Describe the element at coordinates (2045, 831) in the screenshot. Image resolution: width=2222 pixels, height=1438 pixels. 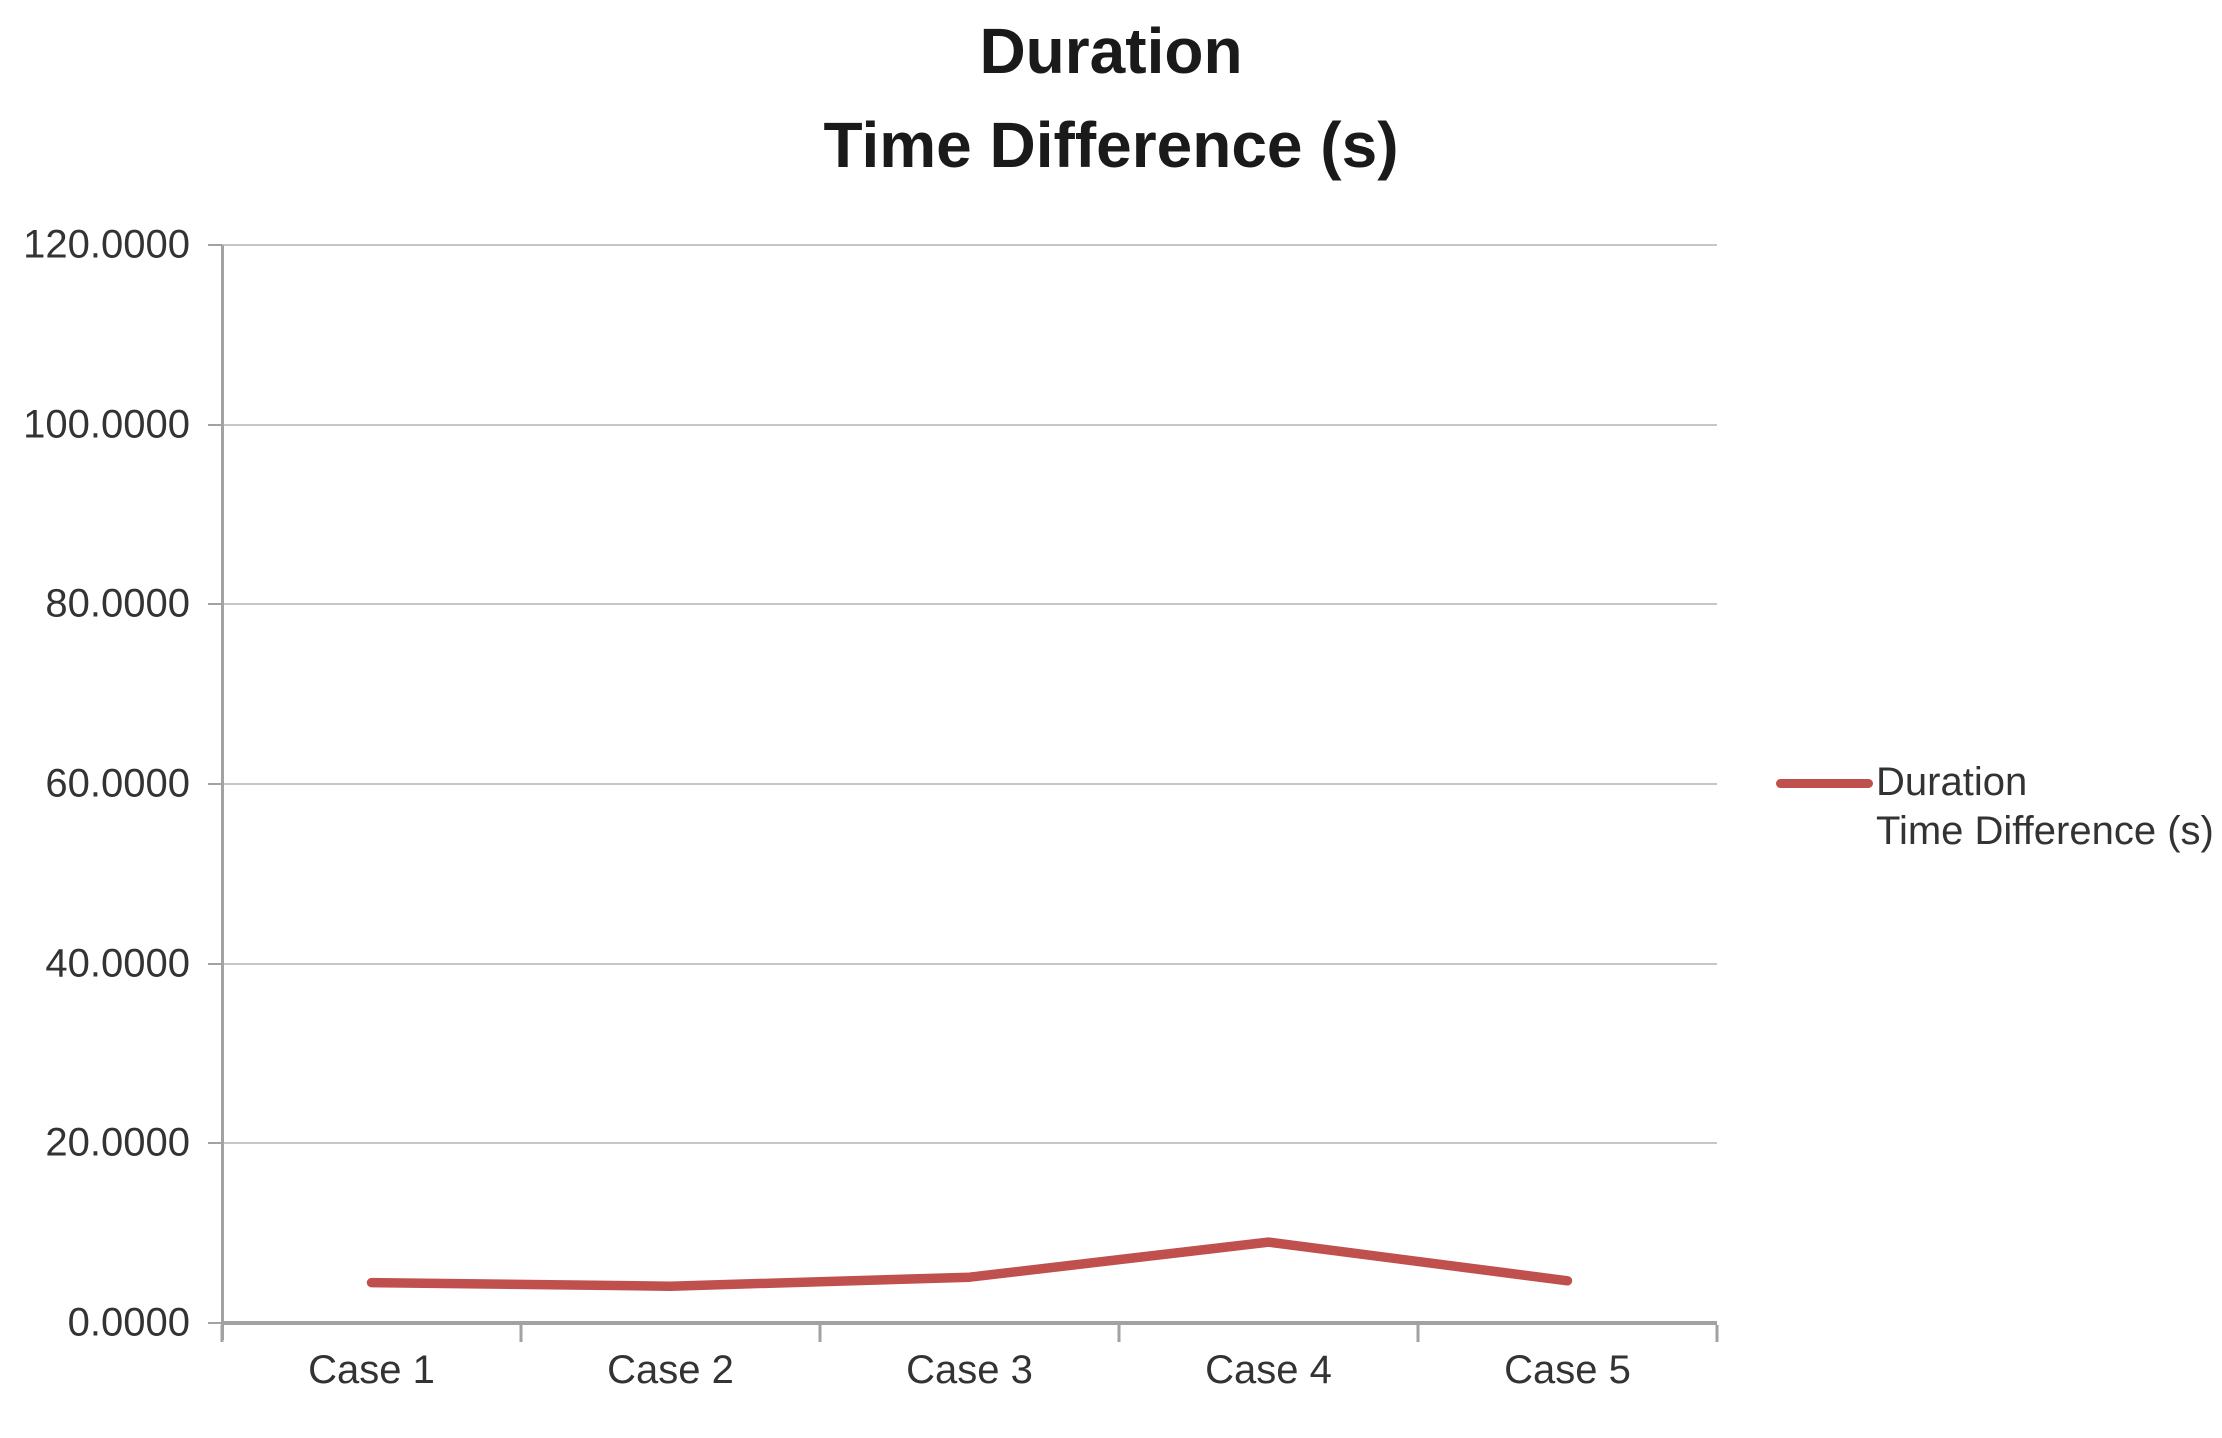
I see `legend-label-line-2: Time Difference (s)` at that location.